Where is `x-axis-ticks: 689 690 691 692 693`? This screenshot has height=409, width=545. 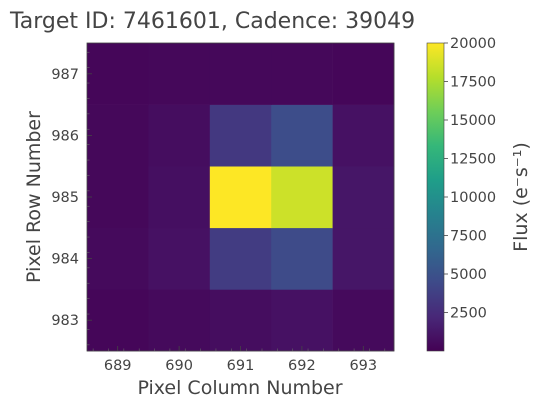 x-axis-ticks: 689 690 691 692 693 is located at coordinates (239, 360).